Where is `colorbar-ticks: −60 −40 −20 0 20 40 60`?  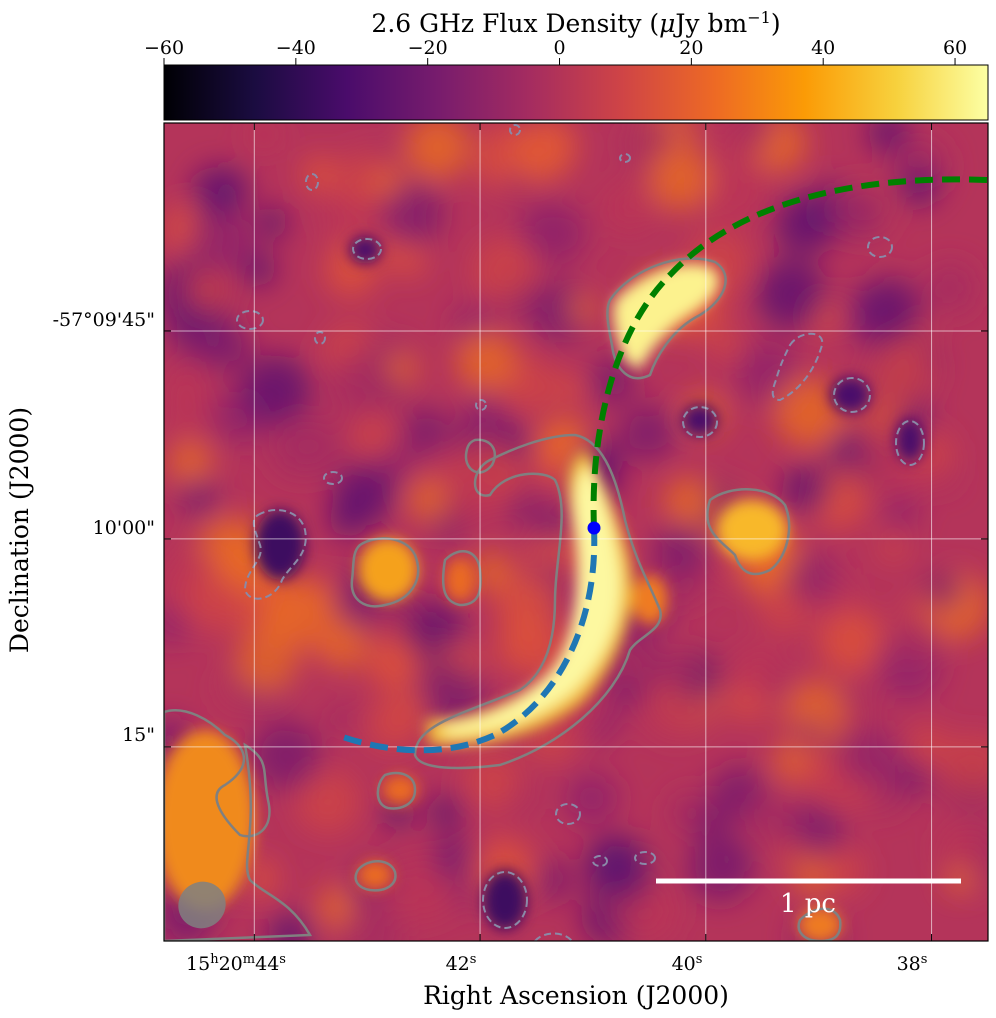 colorbar-ticks: −60 −40 −20 0 20 40 60 is located at coordinates (555, 51).